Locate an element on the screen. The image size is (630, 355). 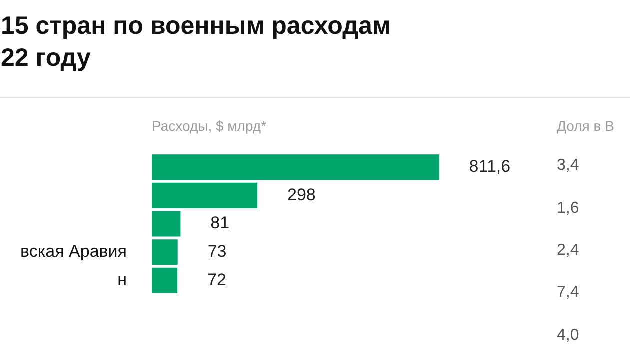
x-axis-title: Расходы, $ млрд* is located at coordinates (209, 126).